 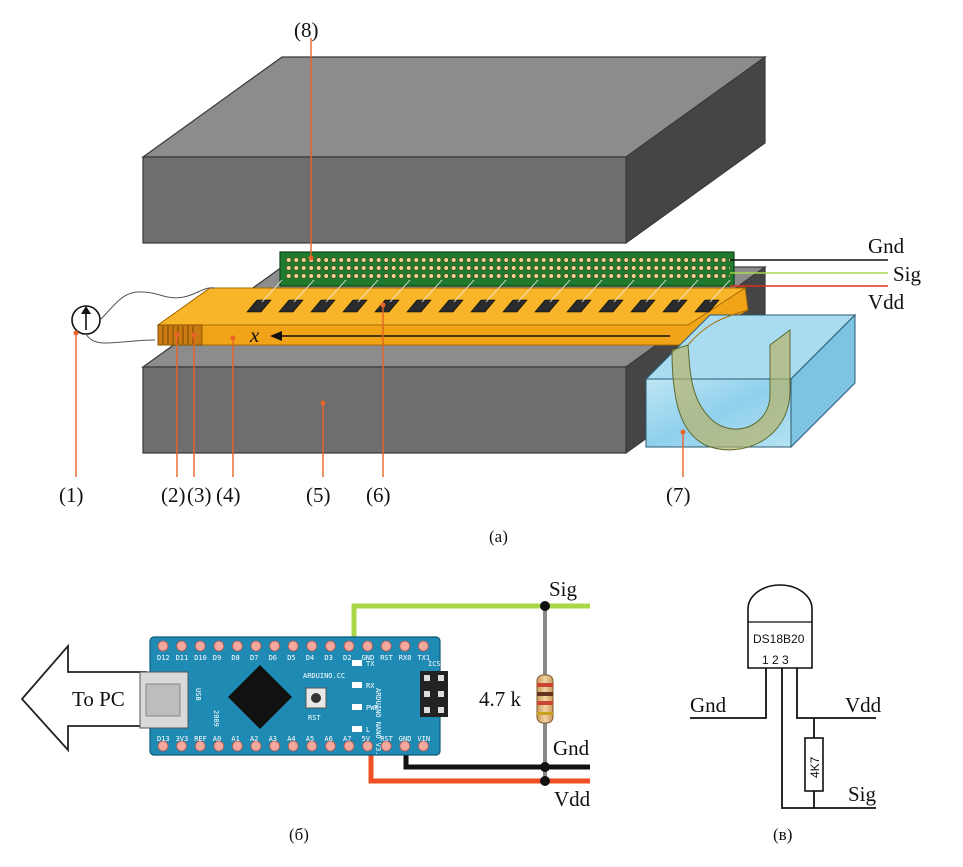 What do you see at coordinates (235, 658) in the screenshot?
I see `top-pin-label: D8` at bounding box center [235, 658].